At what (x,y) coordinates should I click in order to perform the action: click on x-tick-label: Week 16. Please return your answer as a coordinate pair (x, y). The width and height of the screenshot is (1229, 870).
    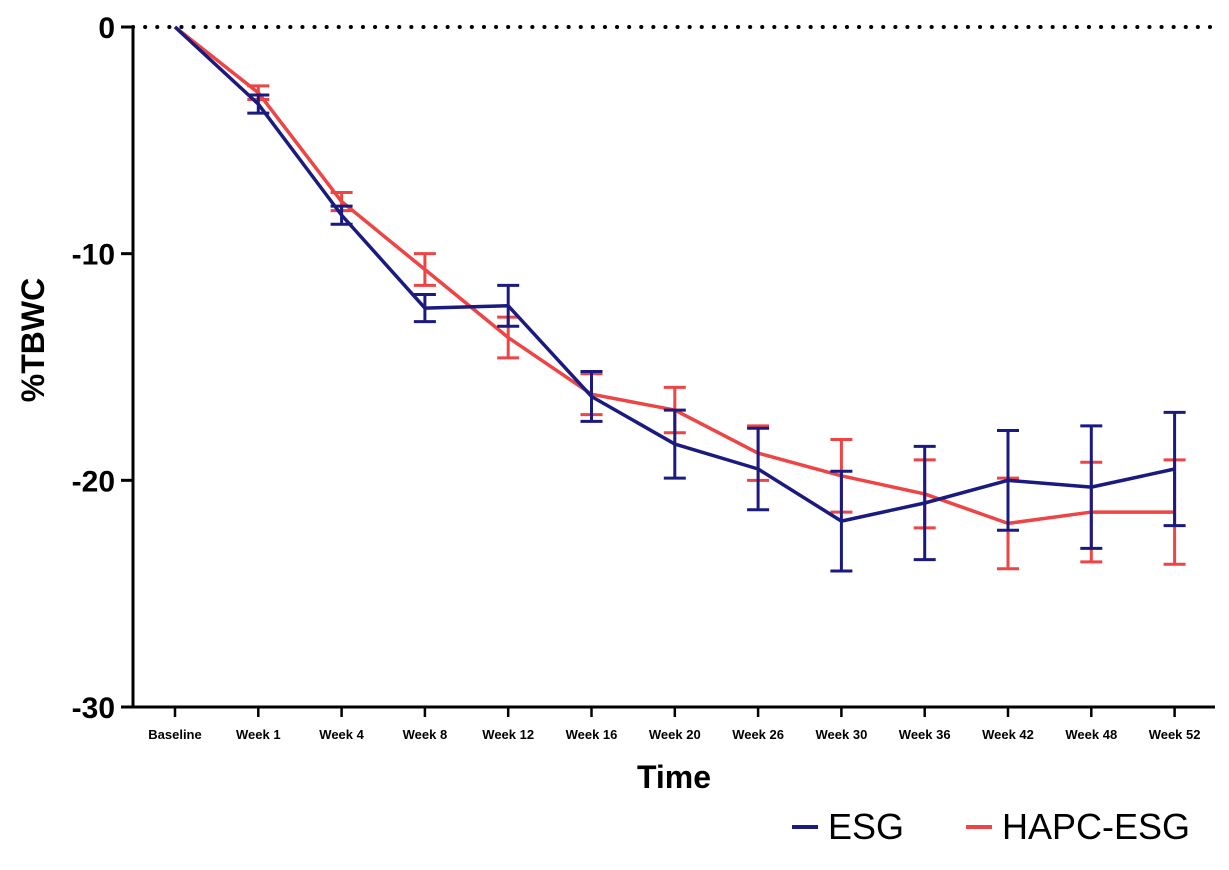
    Looking at the image, I should click on (592, 734).